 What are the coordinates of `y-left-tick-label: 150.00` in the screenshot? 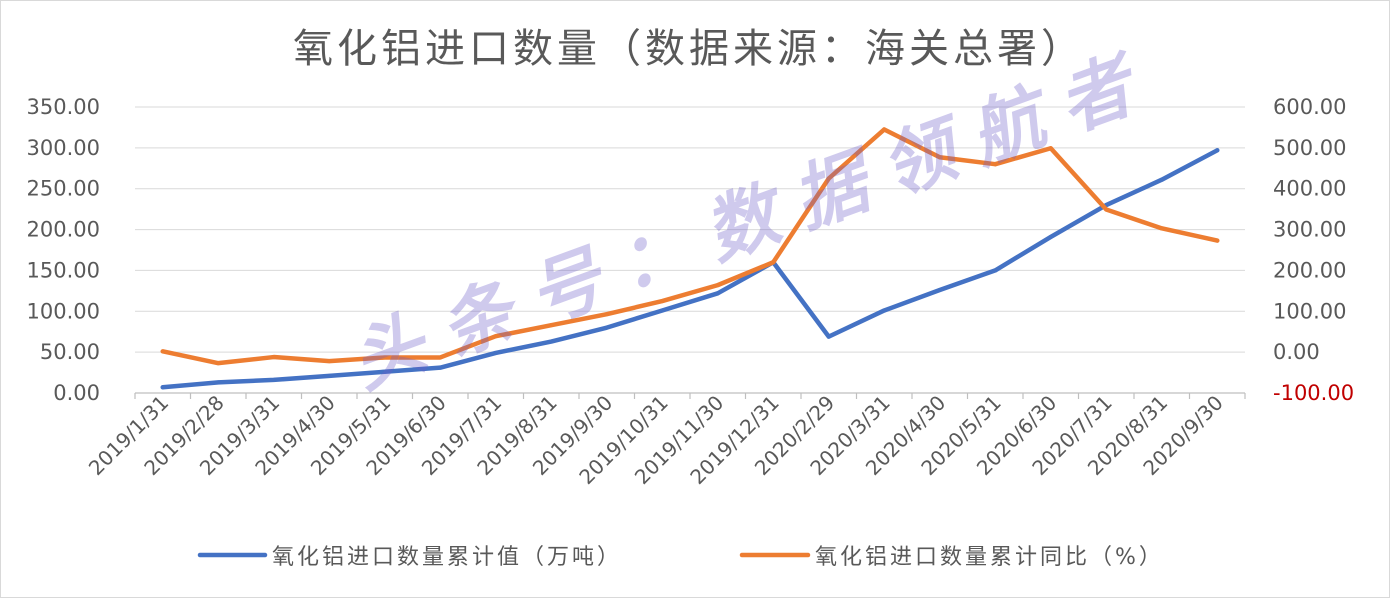 It's located at (63, 270).